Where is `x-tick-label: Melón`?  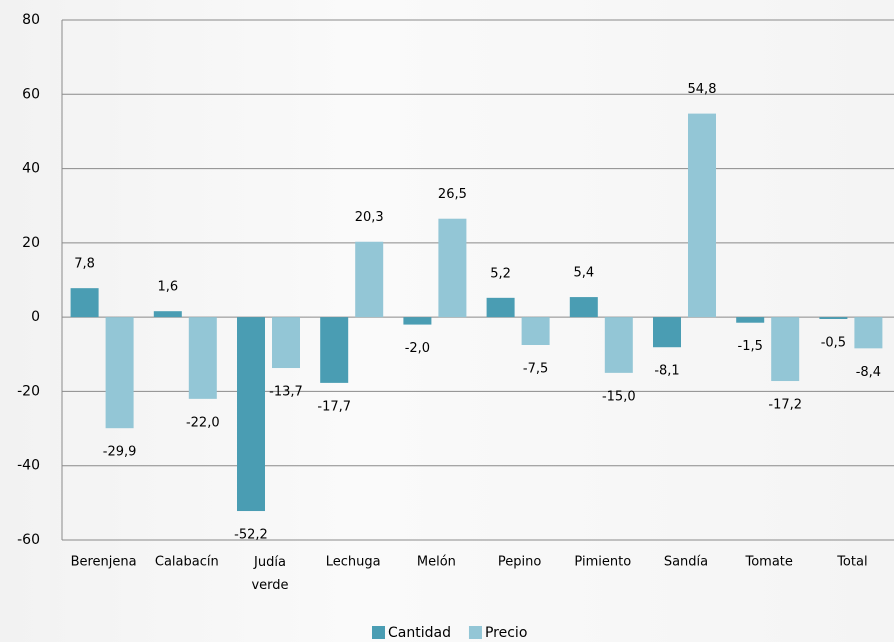
x-tick-label: Melón is located at coordinates (436, 562).